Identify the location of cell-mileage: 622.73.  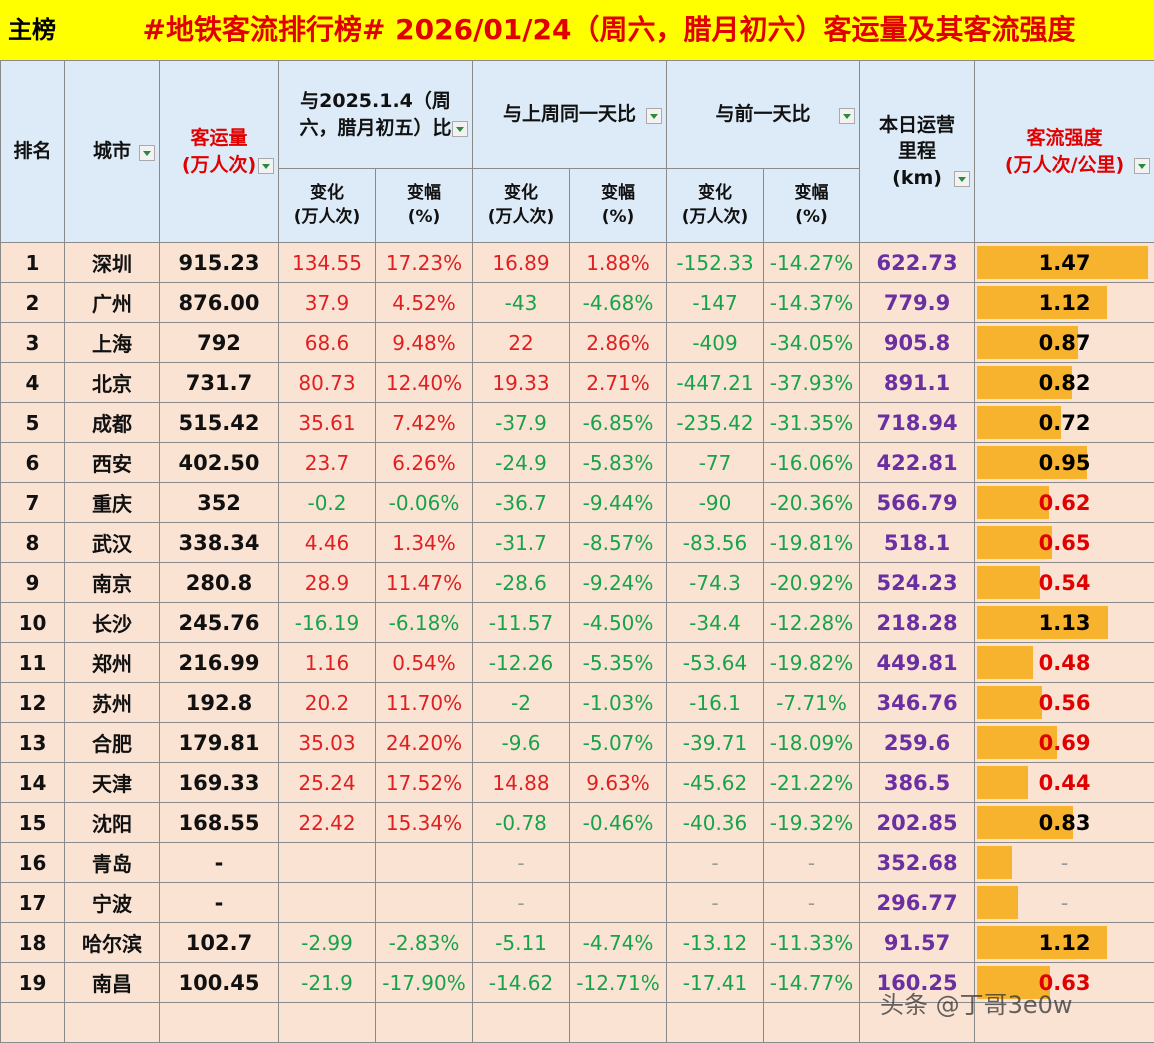
(917, 262).